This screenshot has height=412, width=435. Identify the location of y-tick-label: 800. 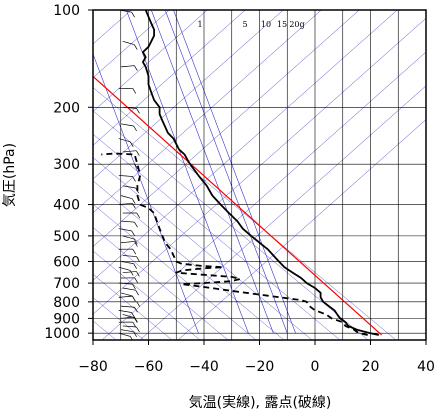
(66, 303).